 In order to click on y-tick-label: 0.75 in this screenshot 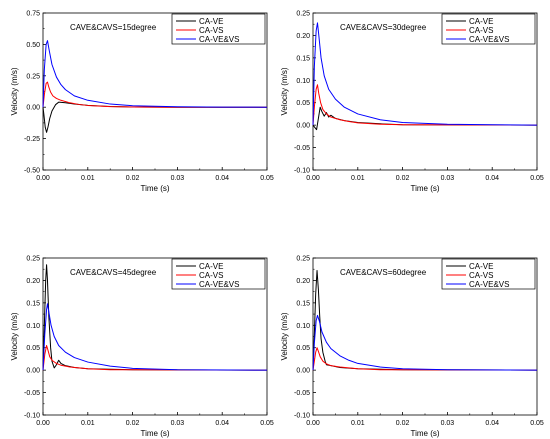, I will do `click(33, 14)`.